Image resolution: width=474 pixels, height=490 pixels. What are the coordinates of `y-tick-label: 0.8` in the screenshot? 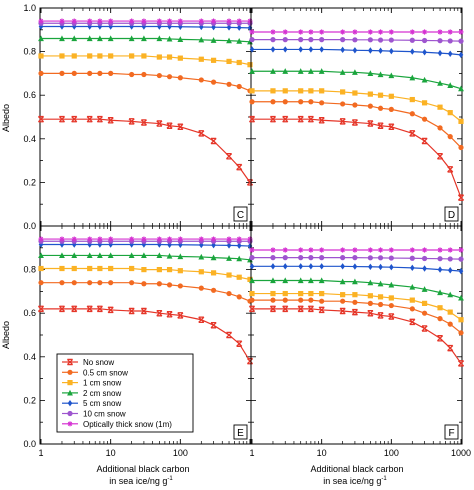 It's located at (29, 270).